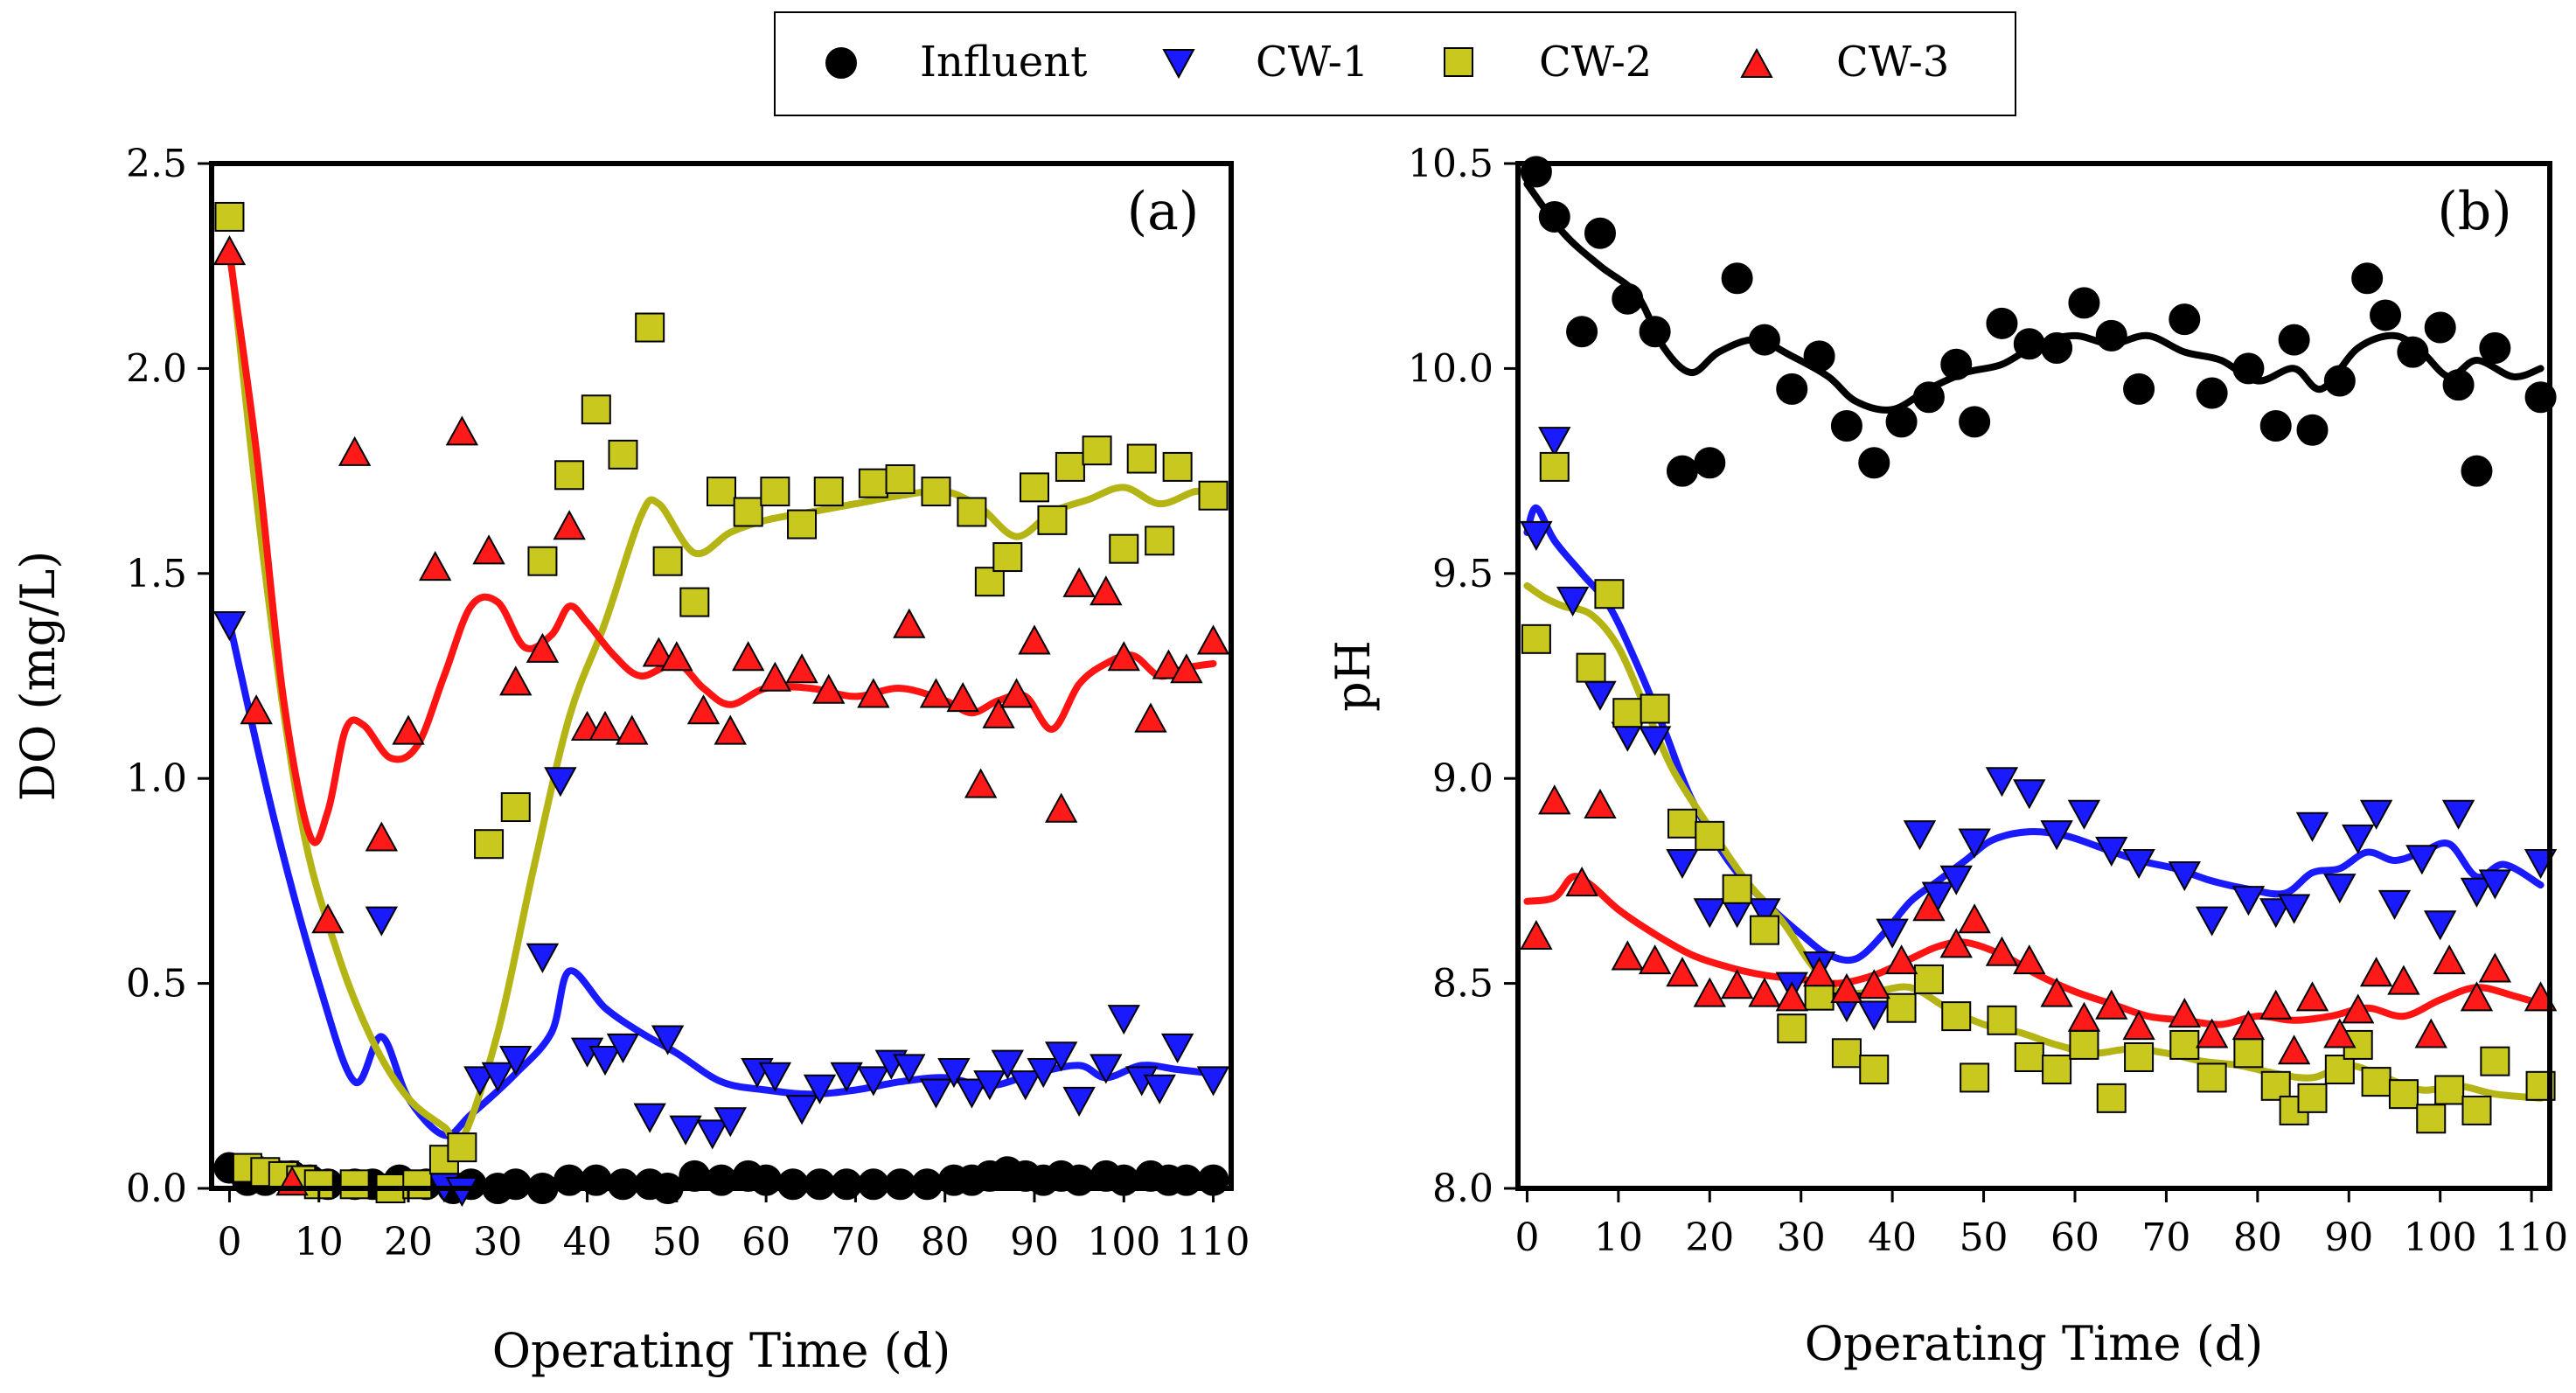  Describe the element at coordinates (841, 63) in the screenshot. I see `legend-marker-influent` at that location.